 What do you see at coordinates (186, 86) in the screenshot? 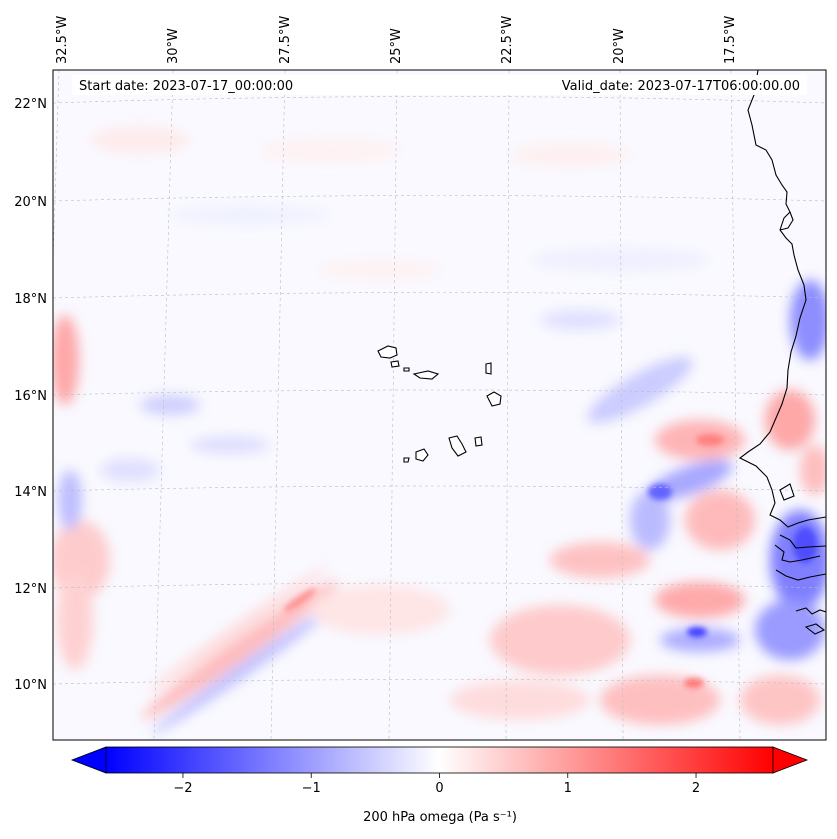
I see `start-date-label: Start date: 2023-07-17_00:00:00` at bounding box center [186, 86].